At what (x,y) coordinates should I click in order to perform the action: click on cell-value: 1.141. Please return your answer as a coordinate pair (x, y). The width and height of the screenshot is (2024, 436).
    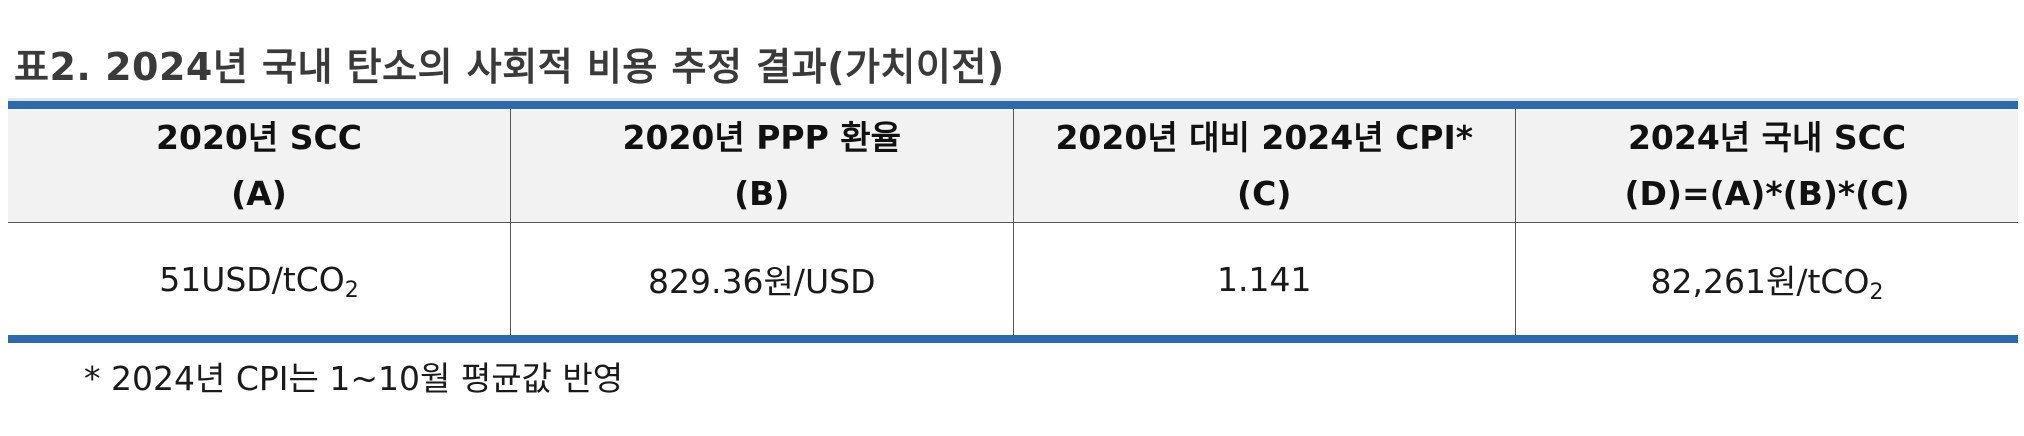
    Looking at the image, I should click on (1264, 279).